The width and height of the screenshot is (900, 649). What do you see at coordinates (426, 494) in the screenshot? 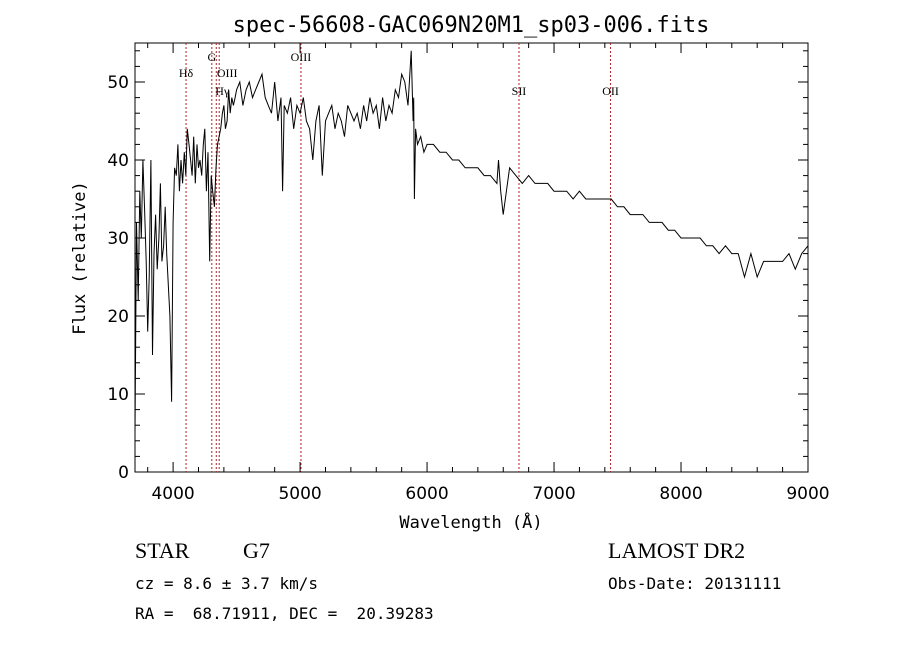
I see `x-tick-label: 6000` at bounding box center [426, 494].